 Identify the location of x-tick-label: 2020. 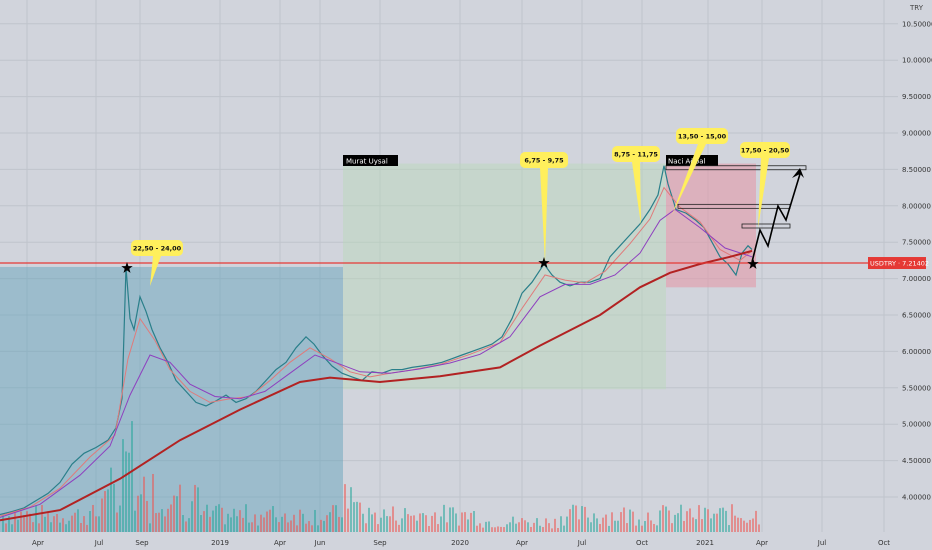
(460, 543).